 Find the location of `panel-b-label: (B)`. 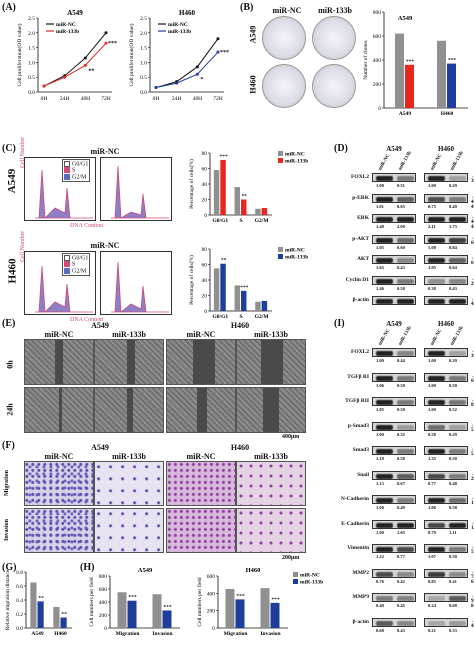

panel-b-label: (B) is located at coordinates (247, 7).